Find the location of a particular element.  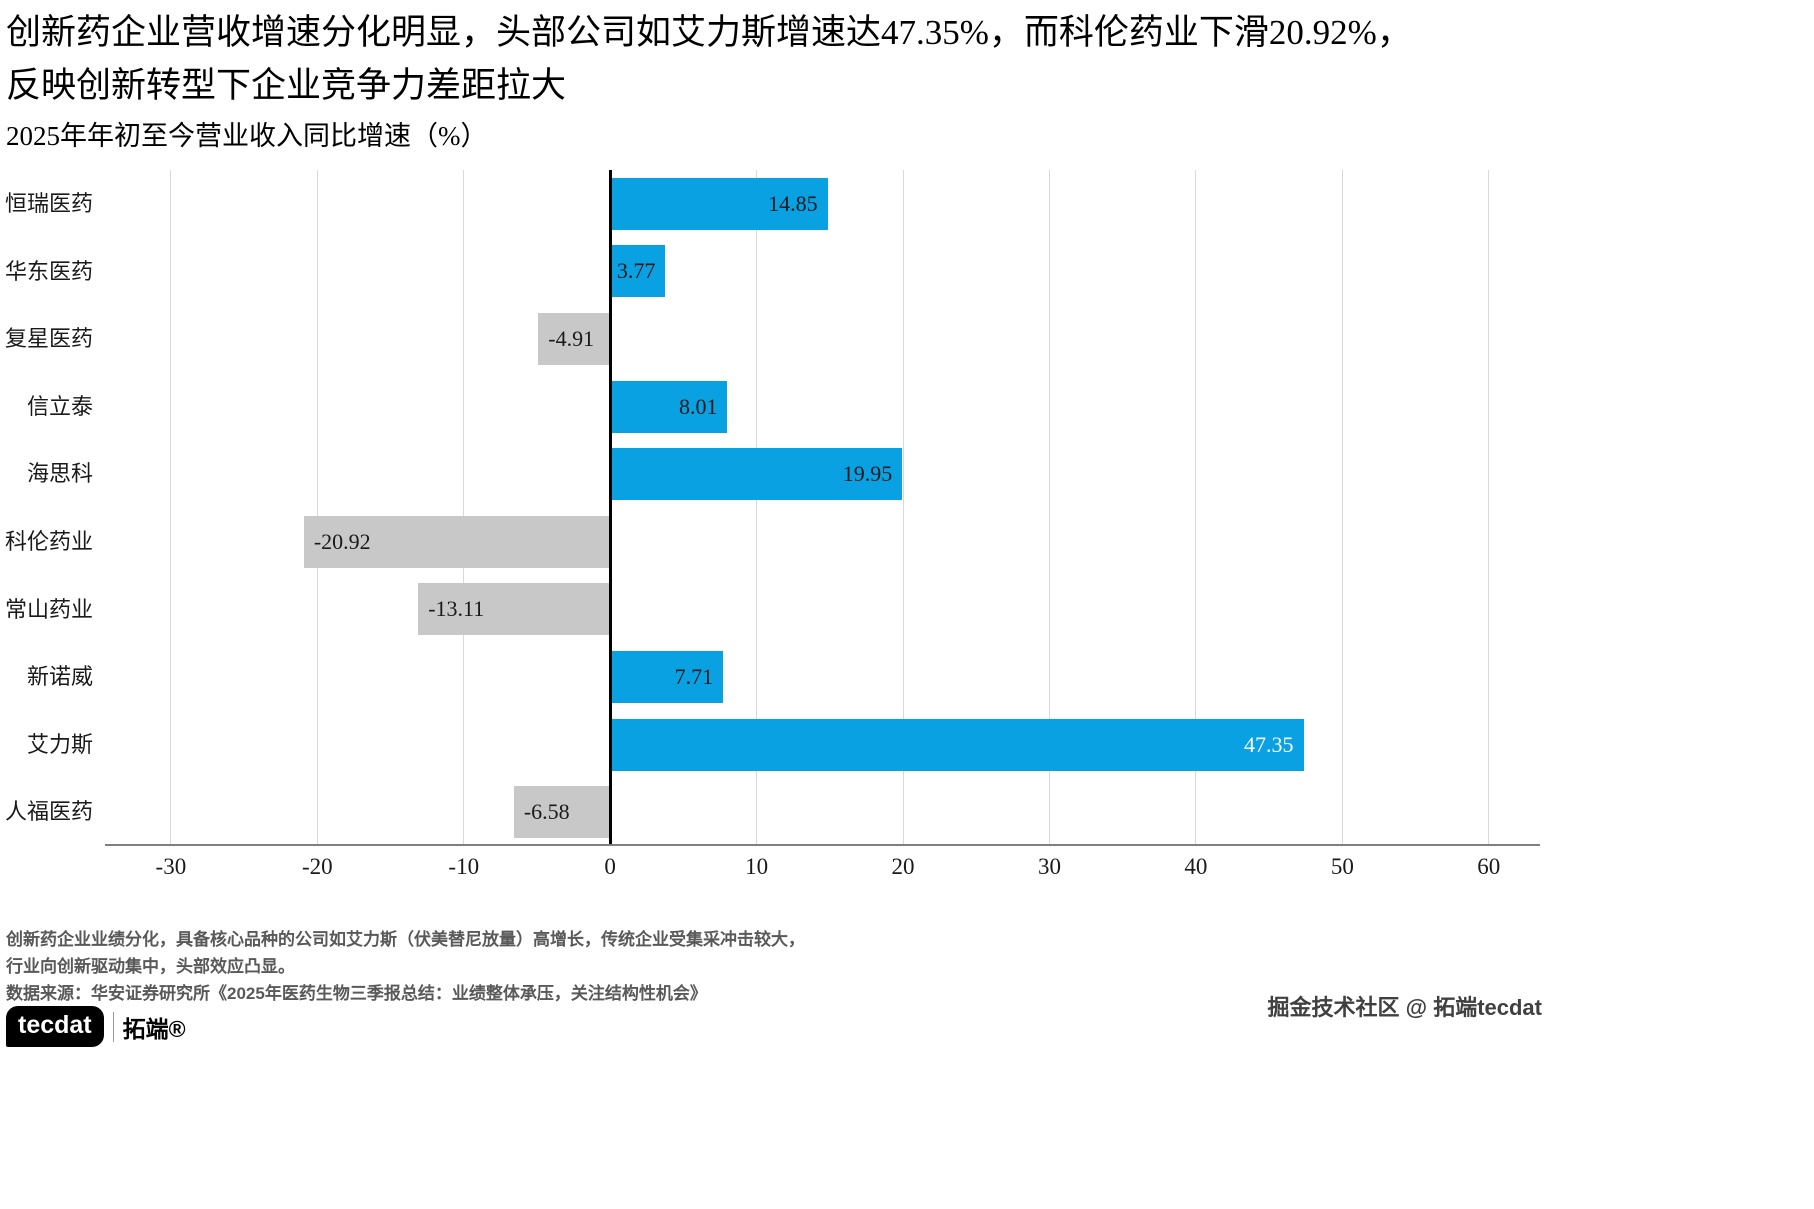

bar-3: -4.91 is located at coordinates (574, 339).